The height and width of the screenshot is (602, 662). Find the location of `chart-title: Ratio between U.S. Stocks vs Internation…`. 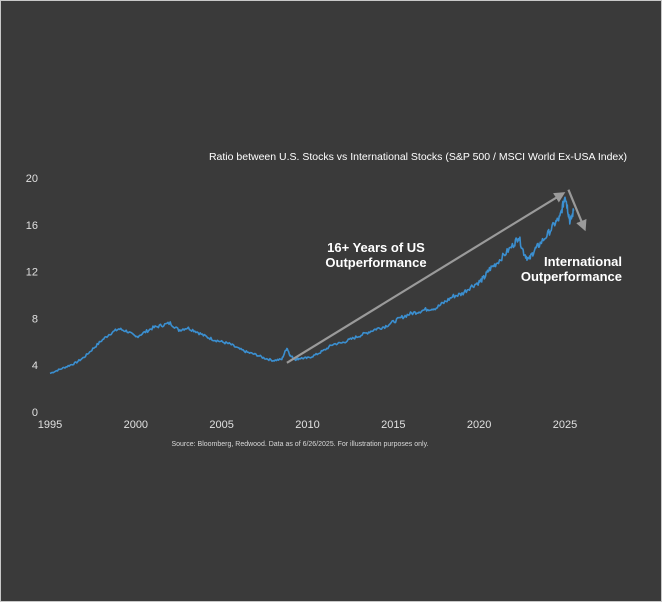

chart-title: Ratio between U.S. Stocks vs Internation… is located at coordinates (418, 157).